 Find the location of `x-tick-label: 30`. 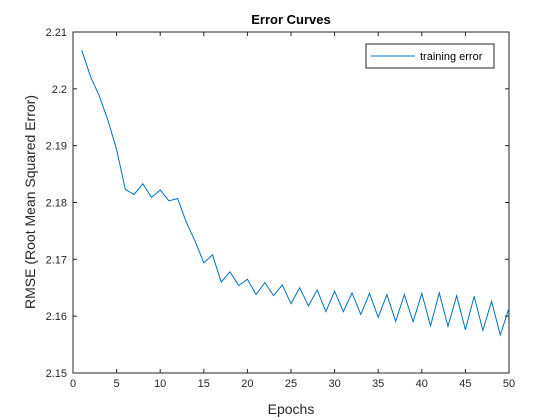

x-tick-label: 30 is located at coordinates (334, 384).